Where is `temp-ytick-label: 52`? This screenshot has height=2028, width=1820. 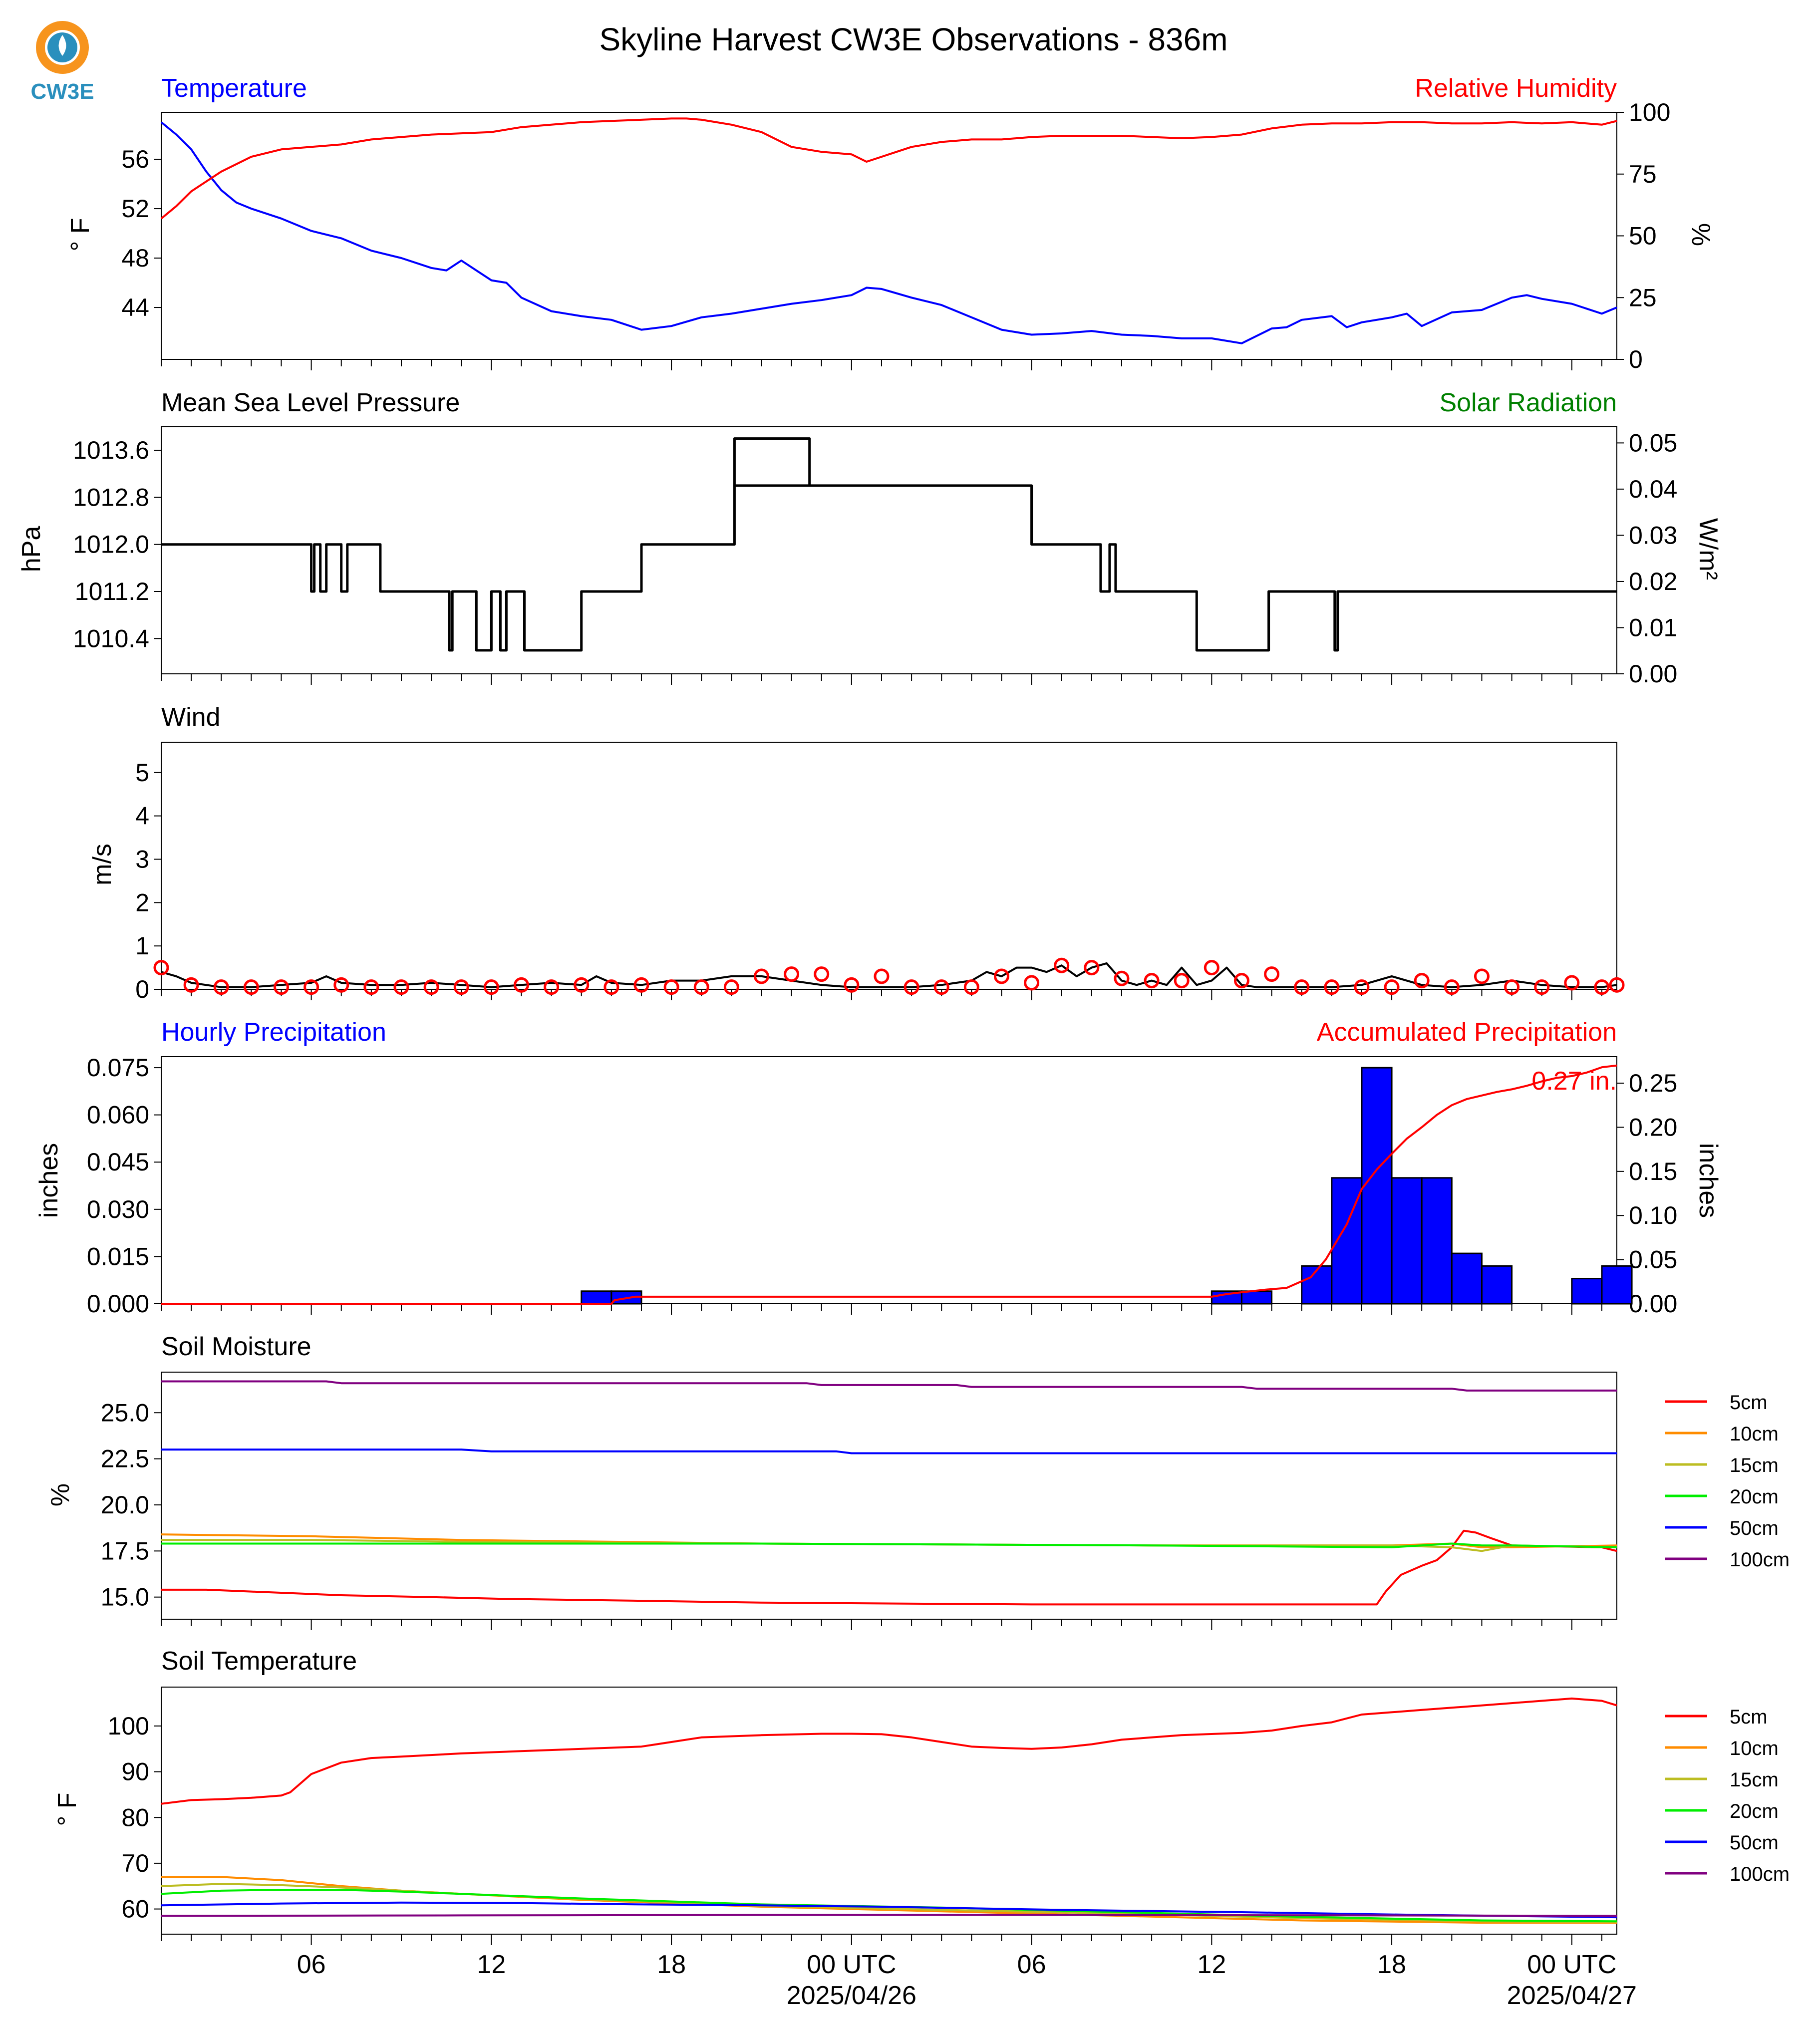
temp-ytick-label: 52 is located at coordinates (135, 209).